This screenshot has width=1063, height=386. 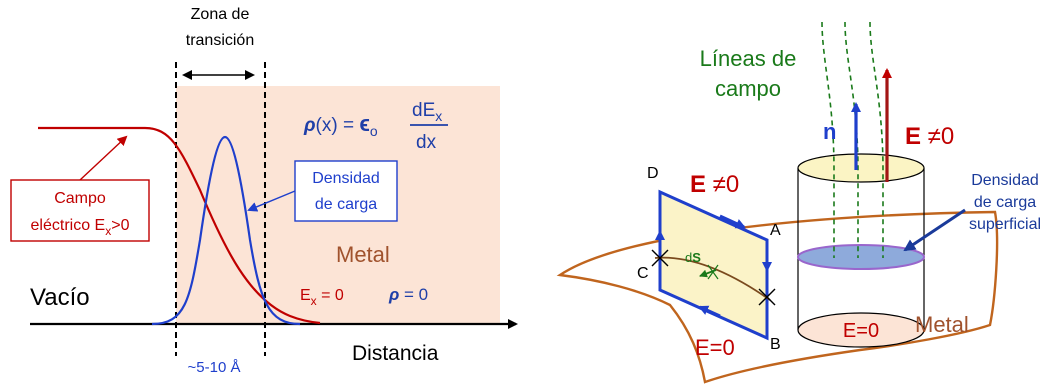 What do you see at coordinates (346, 178) in the screenshot?
I see `charge-label-line1: Densidad` at bounding box center [346, 178].